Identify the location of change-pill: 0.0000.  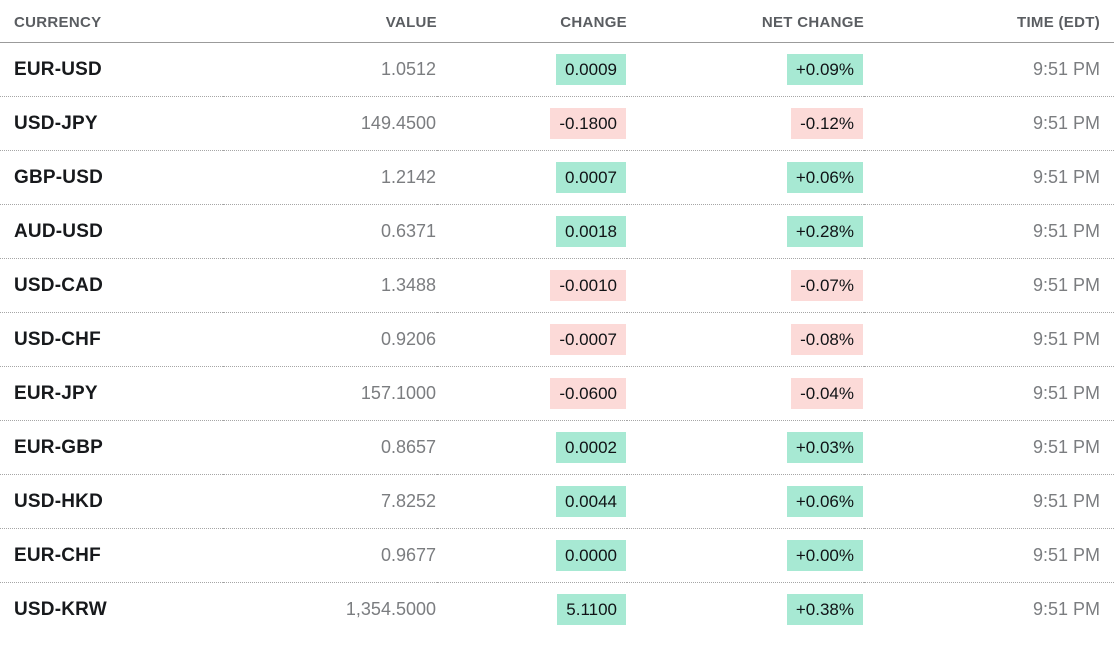
(591, 555).